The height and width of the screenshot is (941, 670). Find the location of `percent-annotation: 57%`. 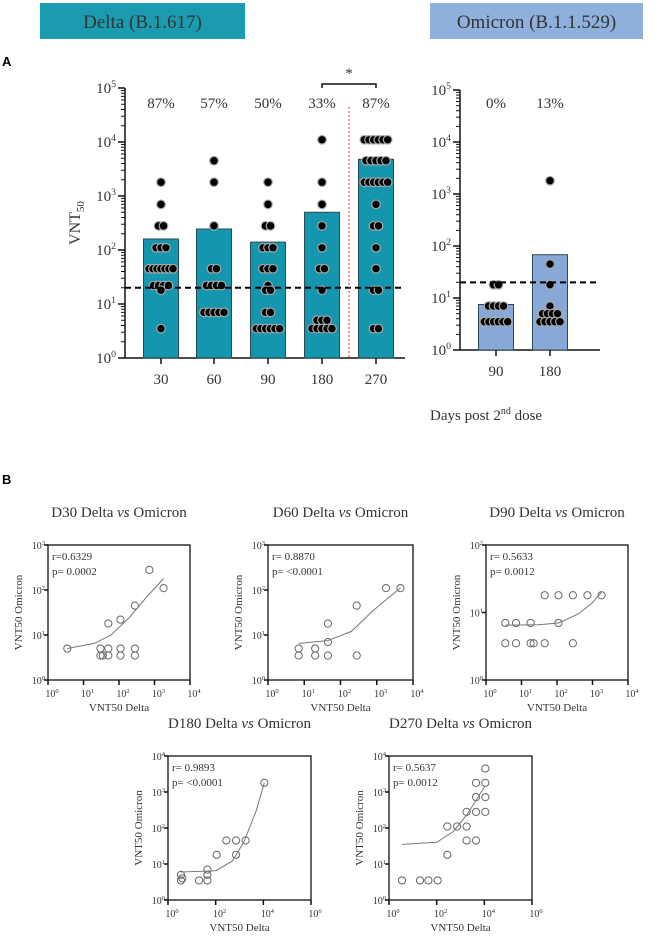

percent-annotation: 57% is located at coordinates (214, 104).